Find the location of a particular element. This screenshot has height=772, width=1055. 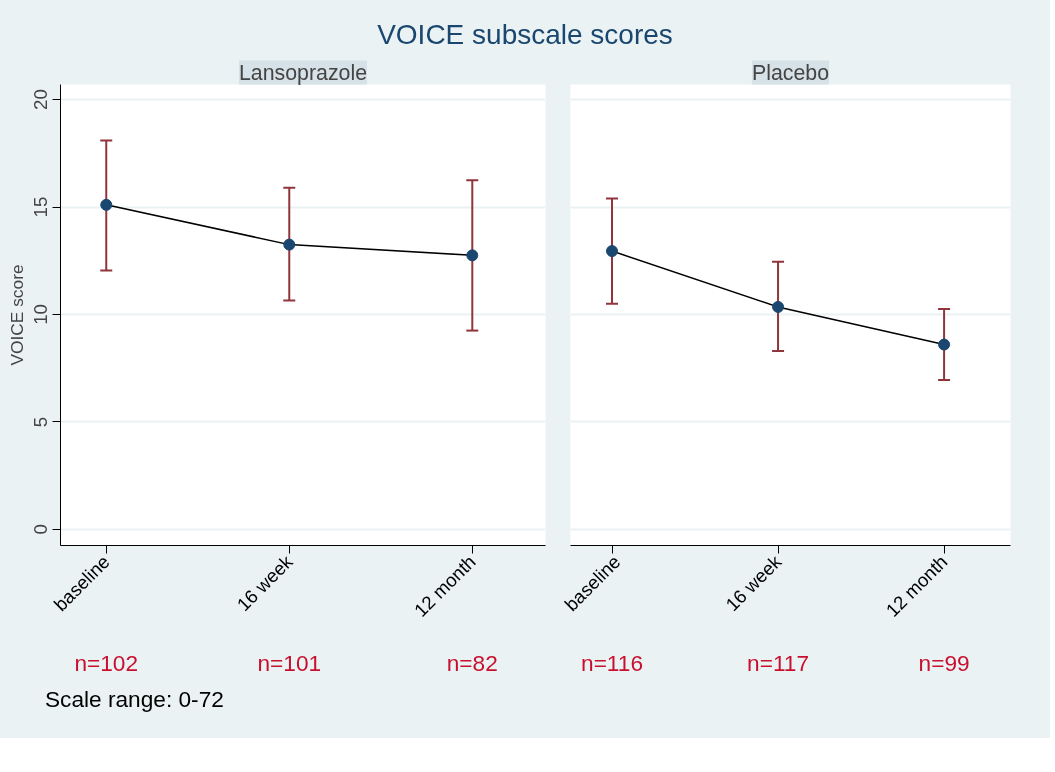

text: Scale range: 0-72 is located at coordinates (134, 699).